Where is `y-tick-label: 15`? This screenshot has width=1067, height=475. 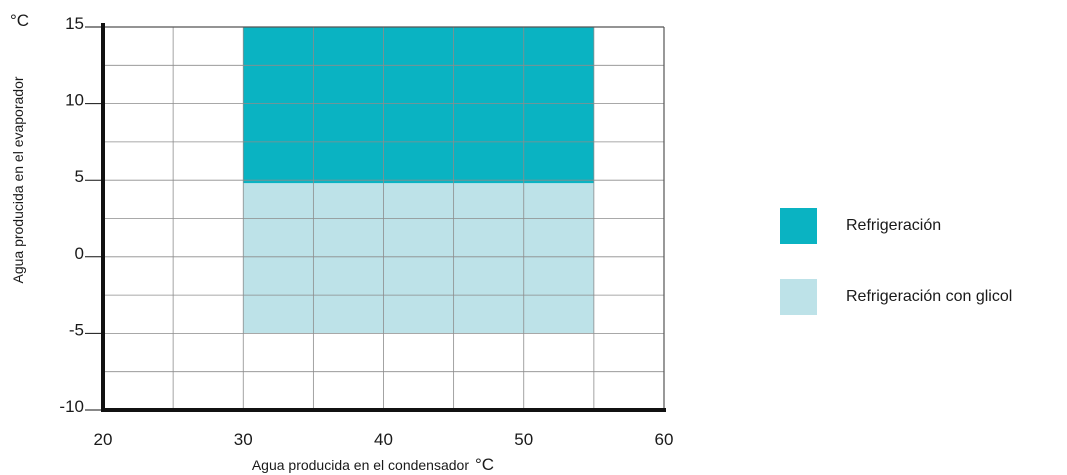
y-tick-label: 15 is located at coordinates (74, 23).